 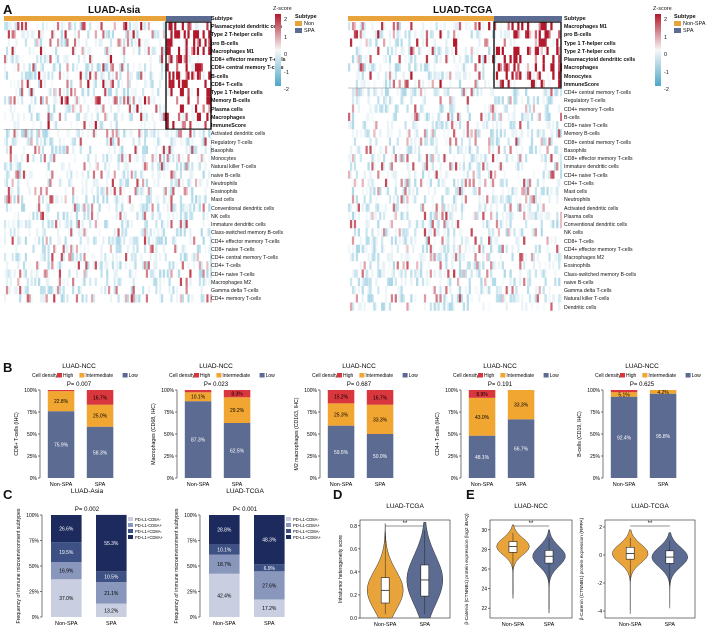 What do you see at coordinates (500, 385) in the screenshot?
I see `p-value: P= 0.191` at bounding box center [500, 385].